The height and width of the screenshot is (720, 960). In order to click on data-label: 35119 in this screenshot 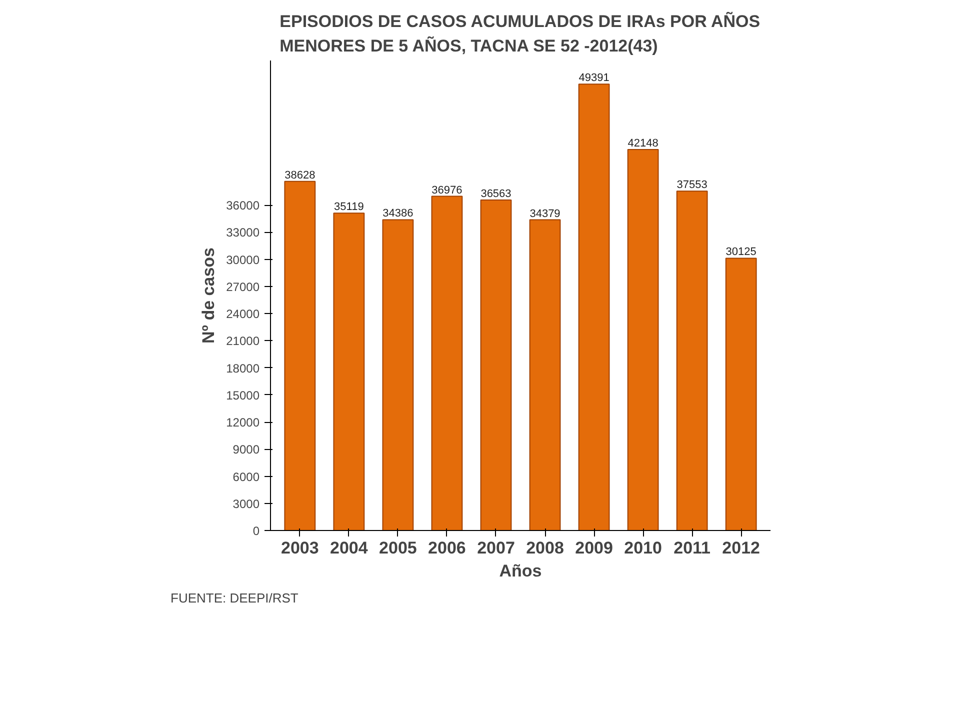, I will do `click(349, 207)`.